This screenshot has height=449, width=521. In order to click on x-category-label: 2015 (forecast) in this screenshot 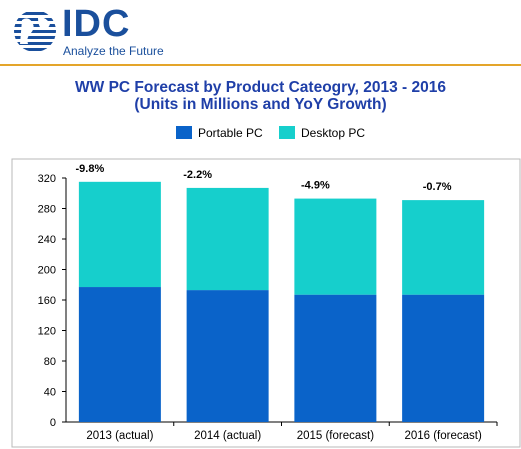, I will do `click(336, 436)`.